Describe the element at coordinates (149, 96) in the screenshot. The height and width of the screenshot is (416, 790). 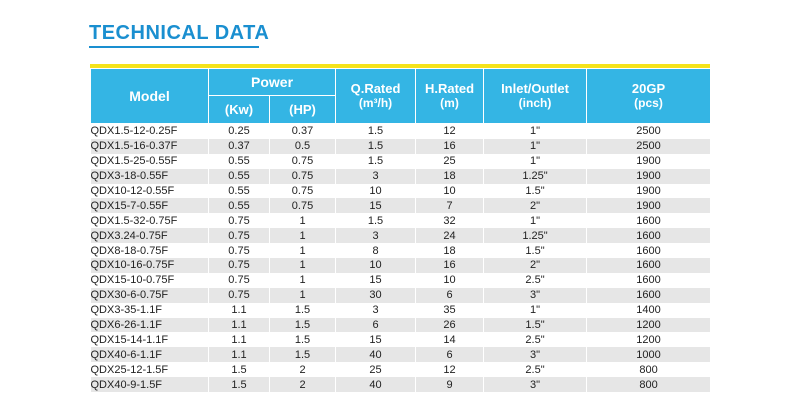
I see `header-model: Model` at that location.